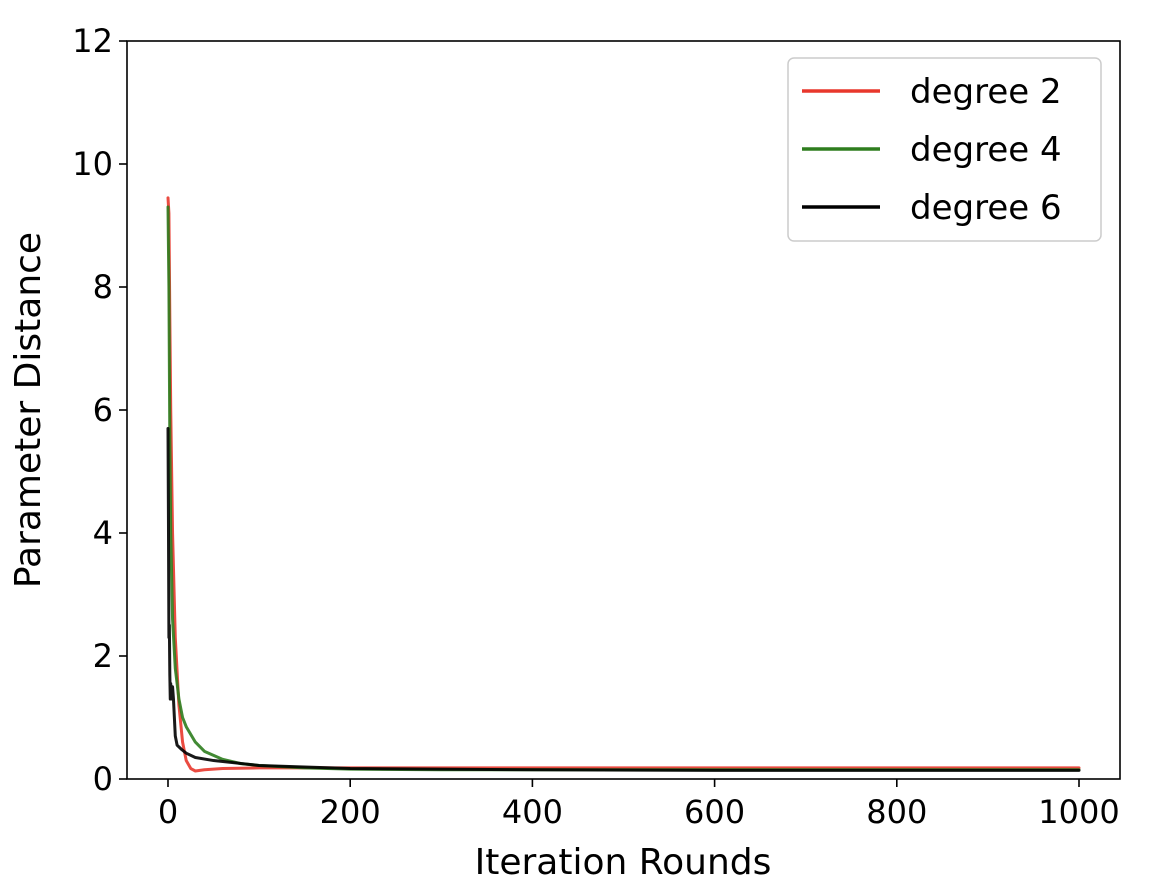 The image size is (1168, 882). Describe the element at coordinates (92, 41) in the screenshot. I see `y-tick-label: 12` at that location.